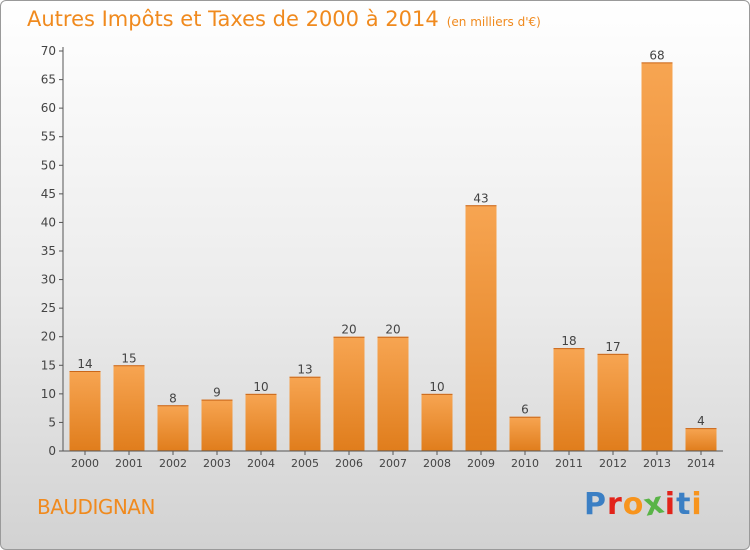 Image resolution: width=750 pixels, height=550 pixels. Describe the element at coordinates (129, 408) in the screenshot. I see `bar-2001` at that location.